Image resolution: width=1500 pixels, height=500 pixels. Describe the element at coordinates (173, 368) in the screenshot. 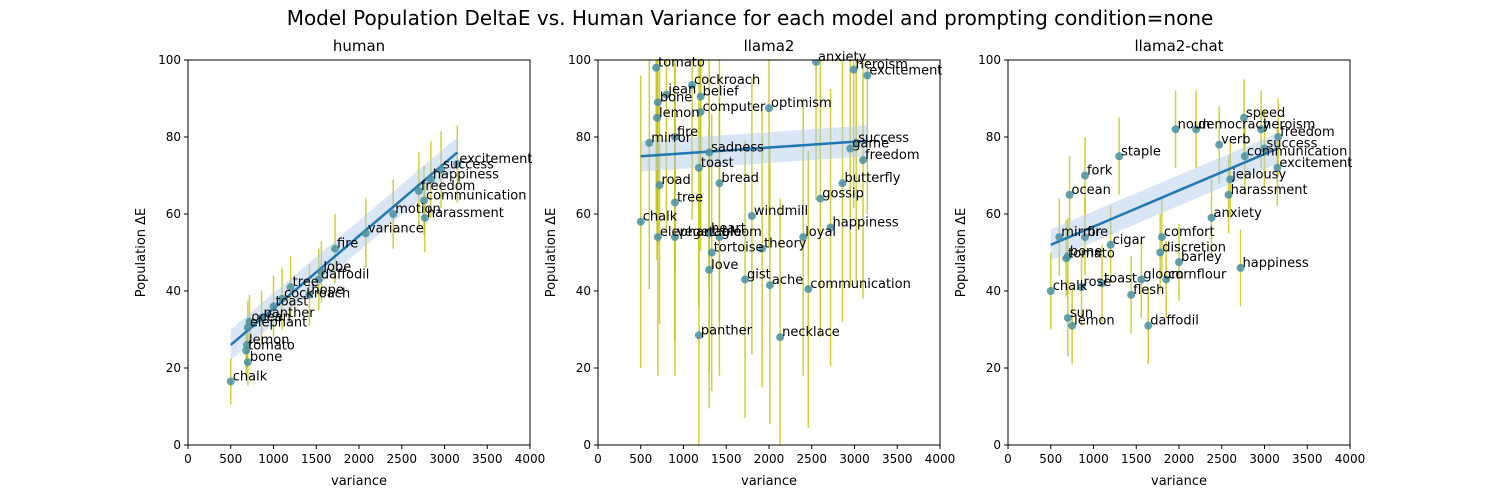

I see `y-tick-label: 20` at that location.